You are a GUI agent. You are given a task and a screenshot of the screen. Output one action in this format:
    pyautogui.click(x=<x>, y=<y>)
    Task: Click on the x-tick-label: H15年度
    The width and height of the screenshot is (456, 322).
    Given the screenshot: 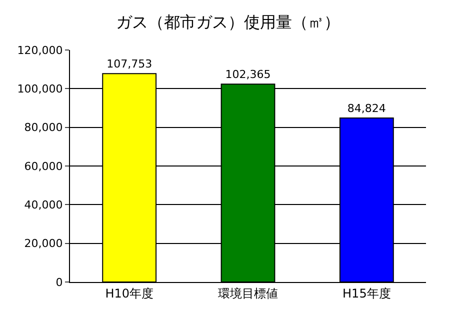 What is the action you would take?
    pyautogui.click(x=366, y=293)
    